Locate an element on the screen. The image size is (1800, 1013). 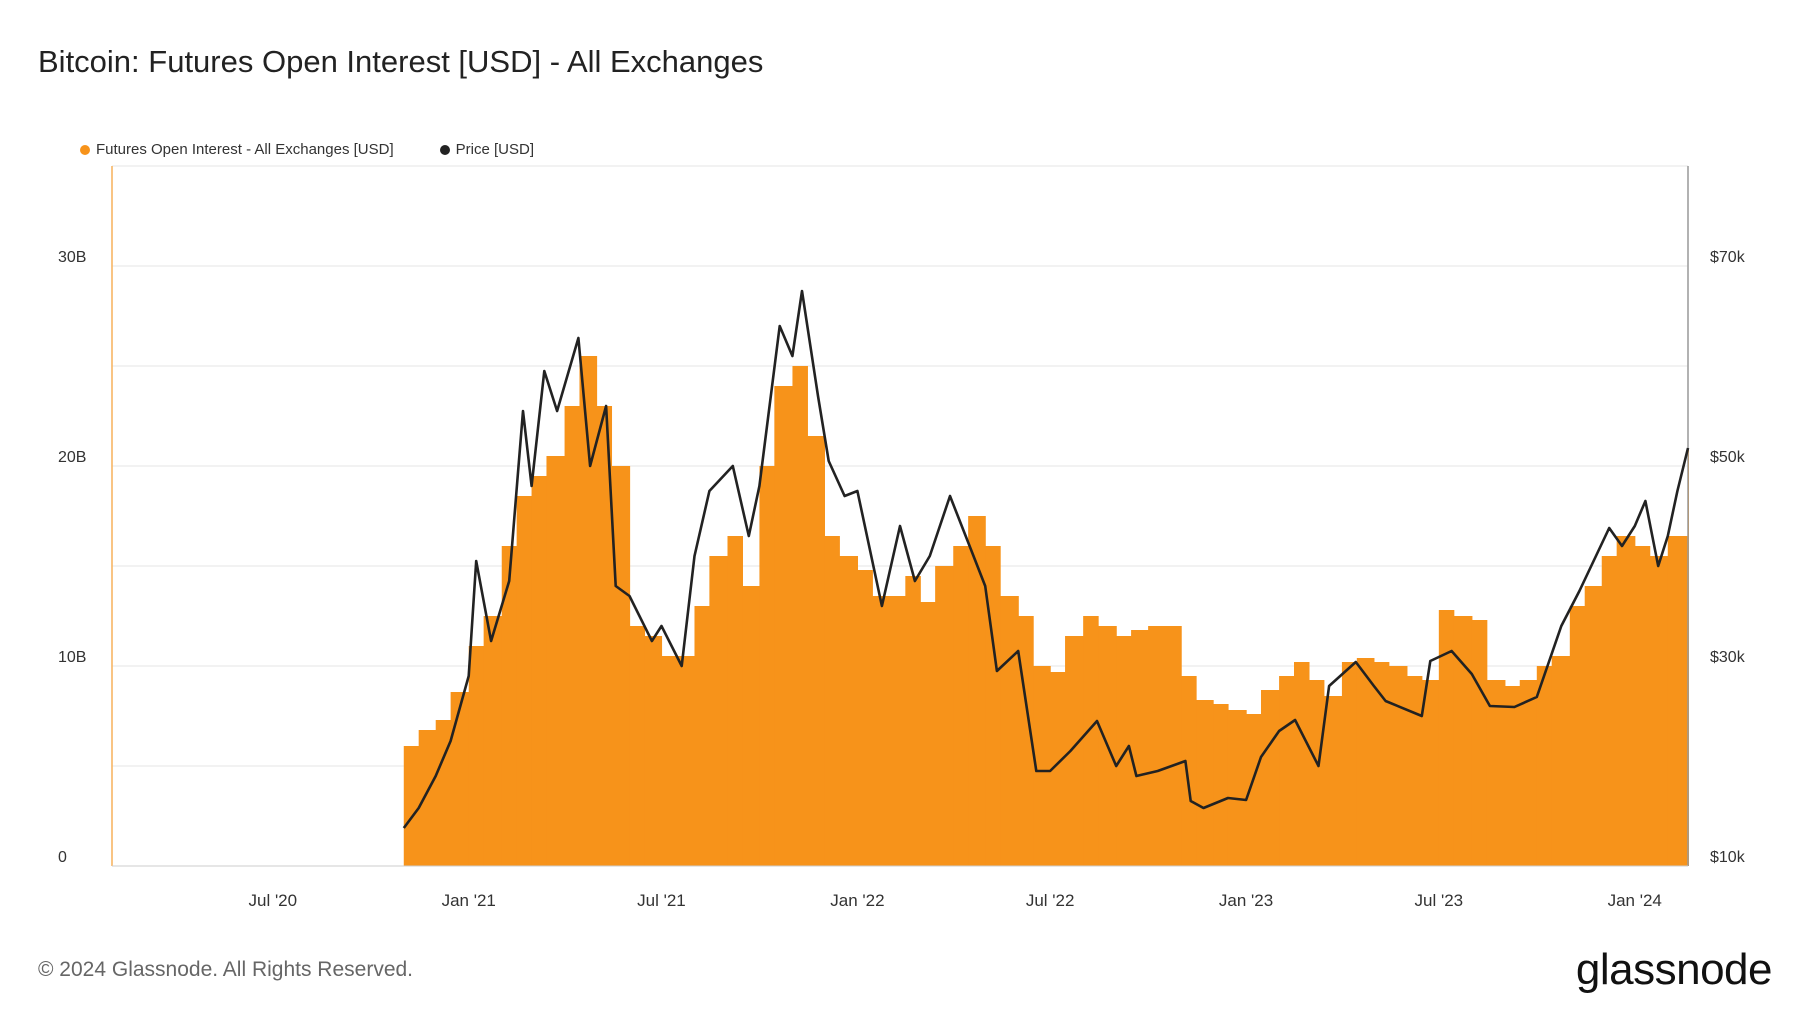
legend-item-price: Price [USD] is located at coordinates (486, 149).